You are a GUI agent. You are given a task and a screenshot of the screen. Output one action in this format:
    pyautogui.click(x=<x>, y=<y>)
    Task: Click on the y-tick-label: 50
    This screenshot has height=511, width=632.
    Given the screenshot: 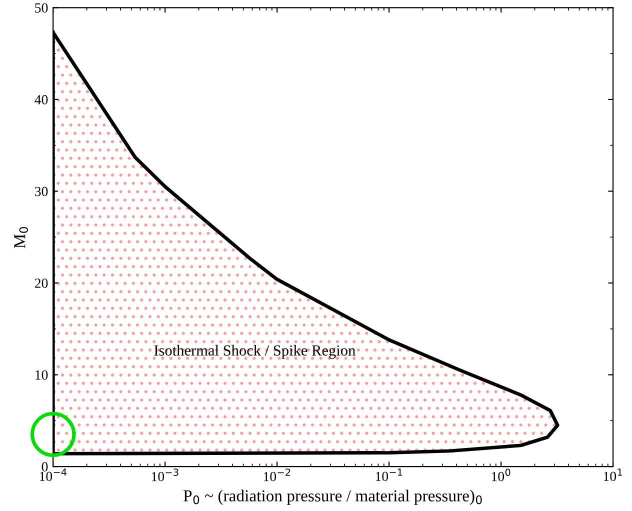 What is the action you would take?
    pyautogui.click(x=41, y=8)
    